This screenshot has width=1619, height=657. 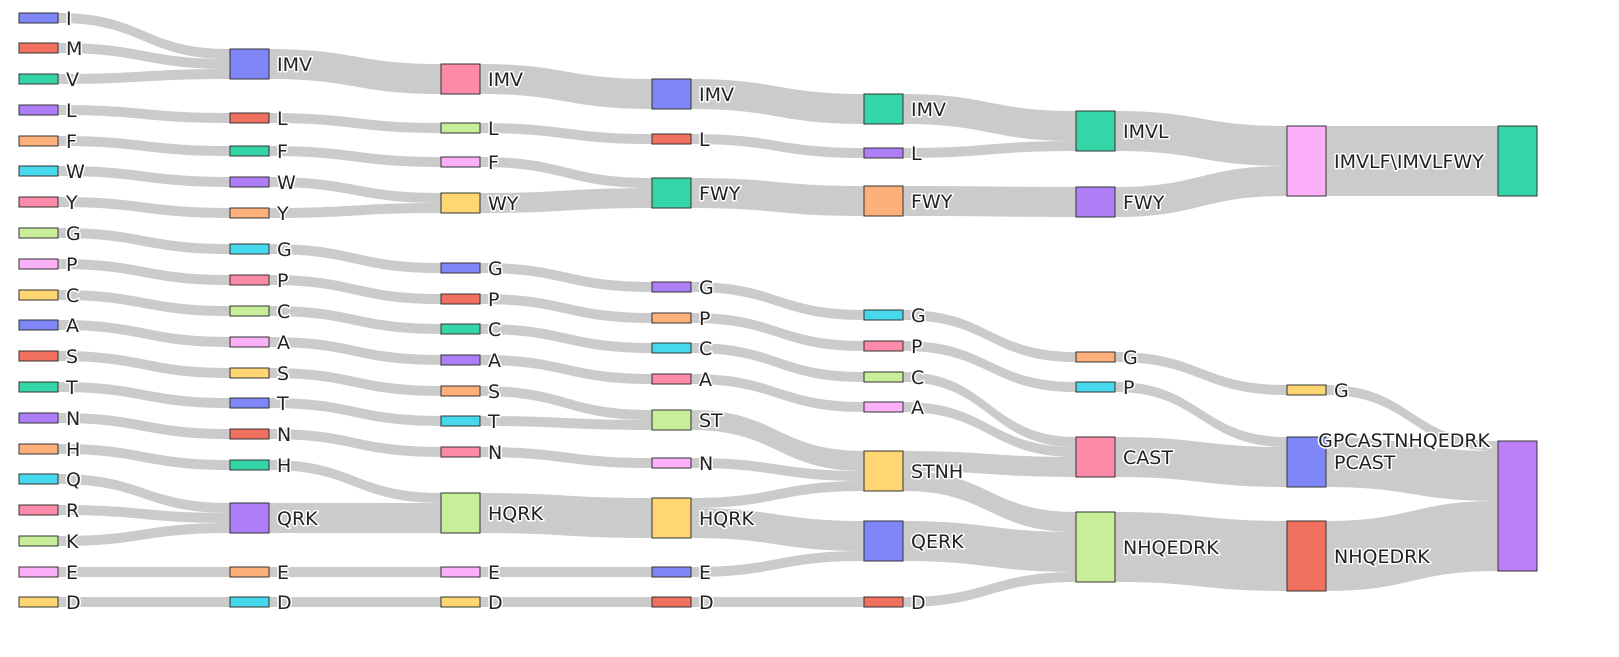 I want to click on node-c2-T, so click(x=460, y=421).